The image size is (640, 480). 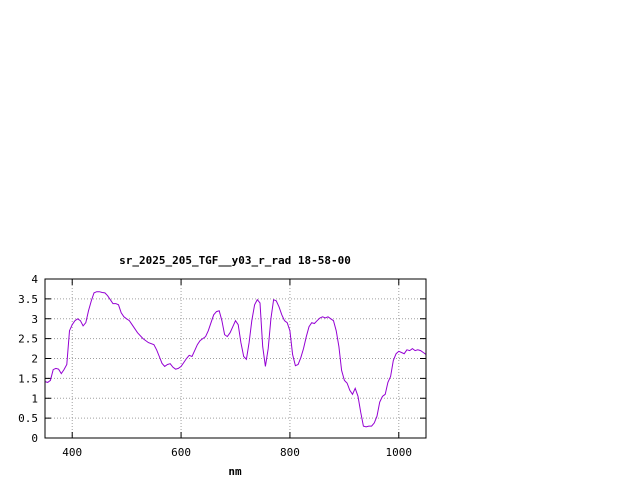 What do you see at coordinates (237, 452) in the screenshot?
I see `x-tick-labels: 400 600 800 1000` at bounding box center [237, 452].